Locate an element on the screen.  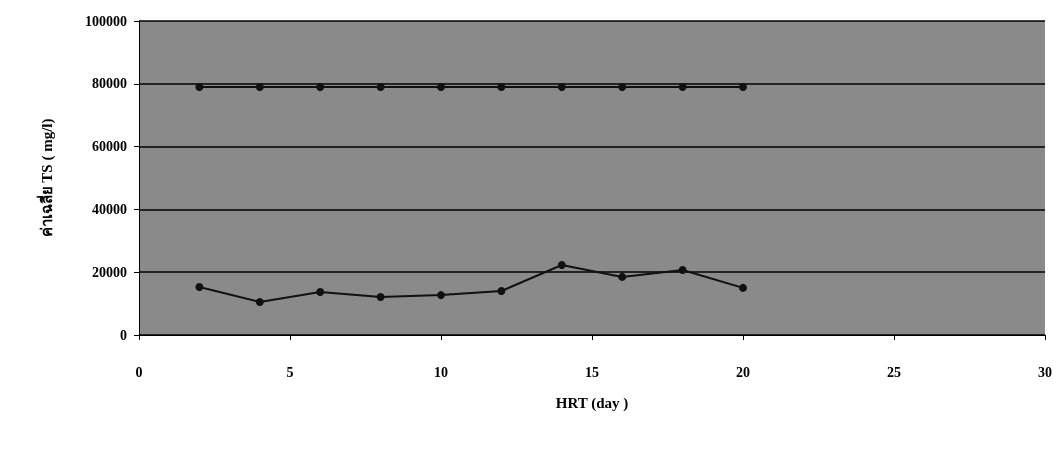
y-tick-label: 60000 is located at coordinates (109, 147).